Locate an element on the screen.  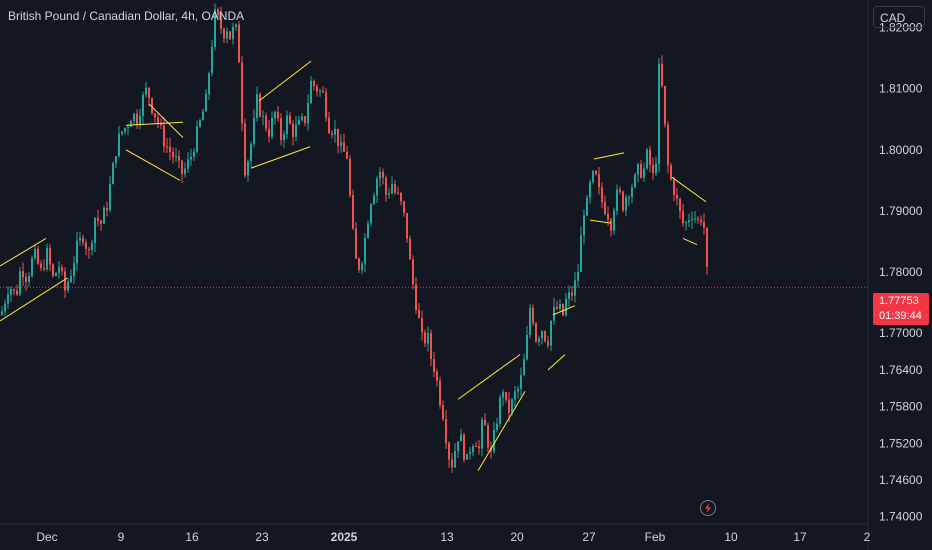
time-axis: Dec 9 16 23 2025 13 20 27 Feb 10 17 2 is located at coordinates (453, 537).